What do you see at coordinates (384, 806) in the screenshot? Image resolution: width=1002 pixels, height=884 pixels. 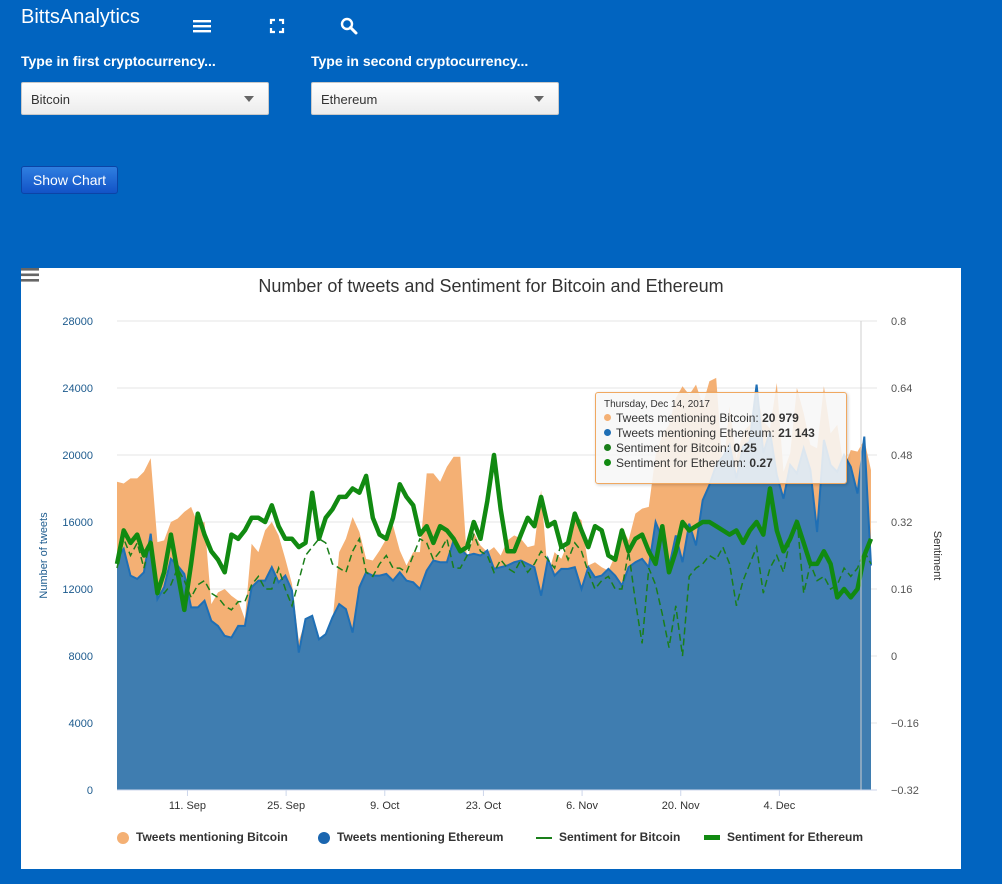 I see `x-tick-label: 9. Oct` at bounding box center [384, 806].